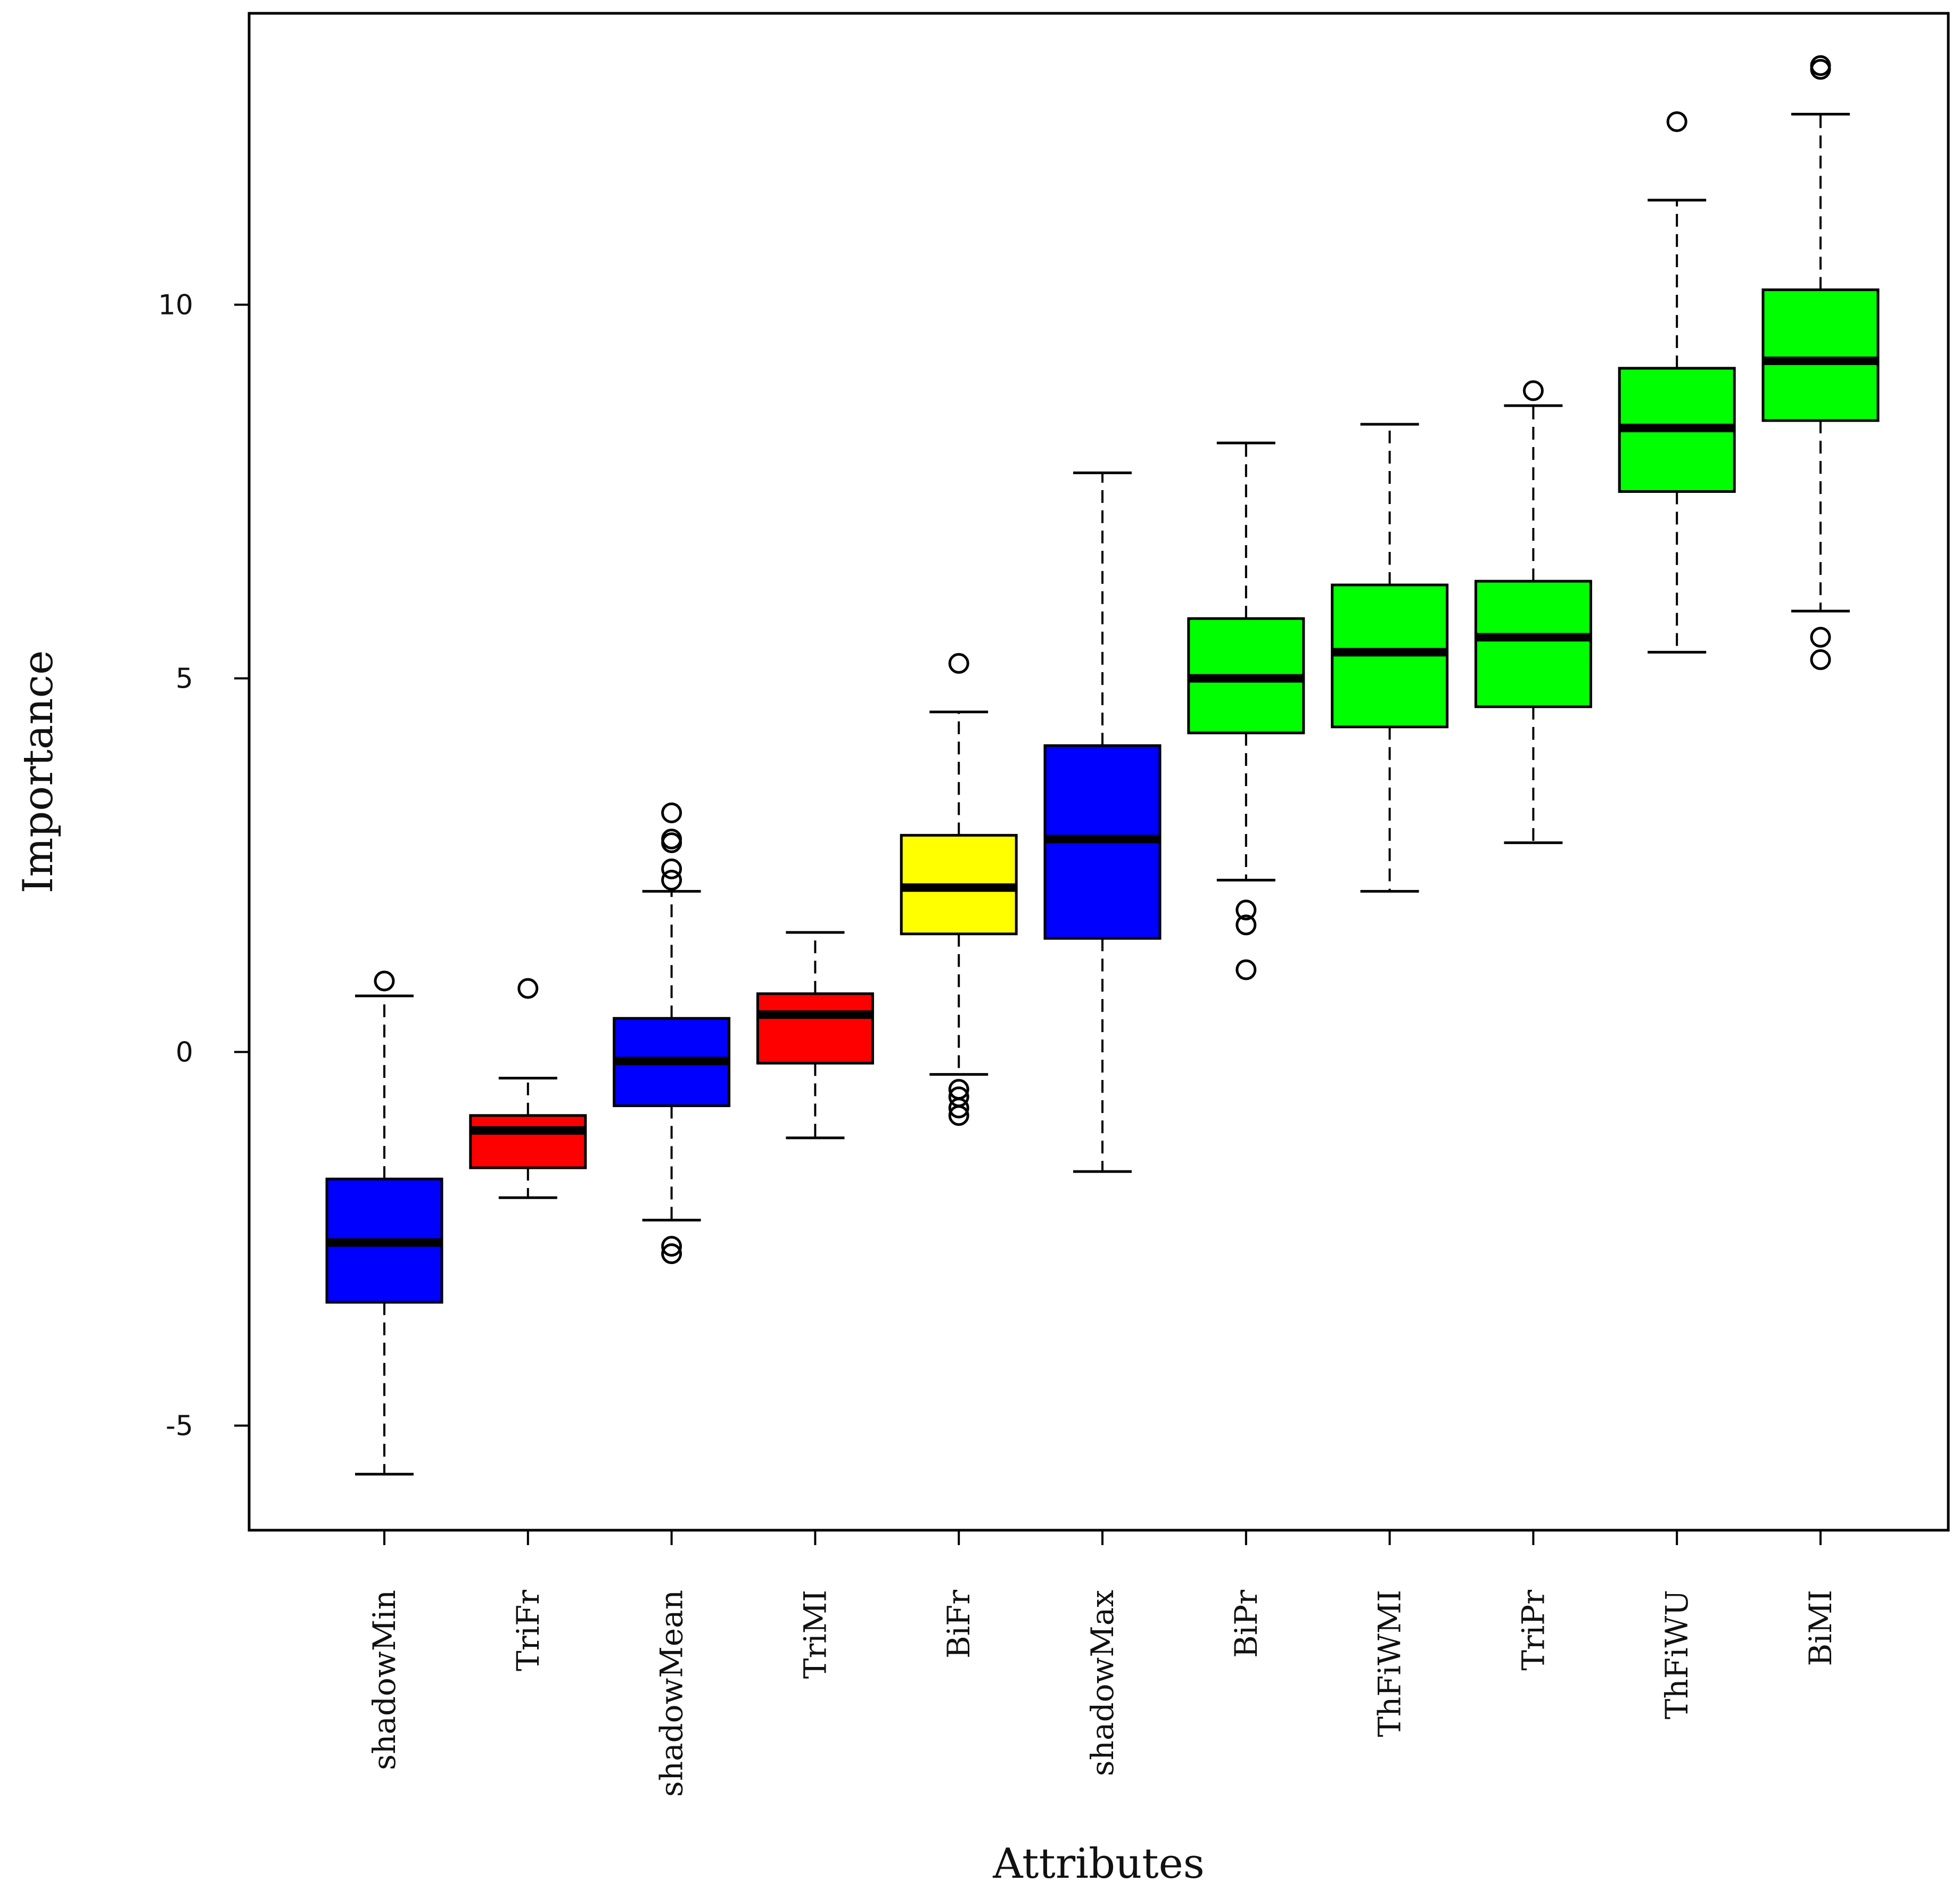 This screenshot has height=1890, width=1960. What do you see at coordinates (528, 1630) in the screenshot?
I see `x-tick-label: TriFr` at bounding box center [528, 1630].